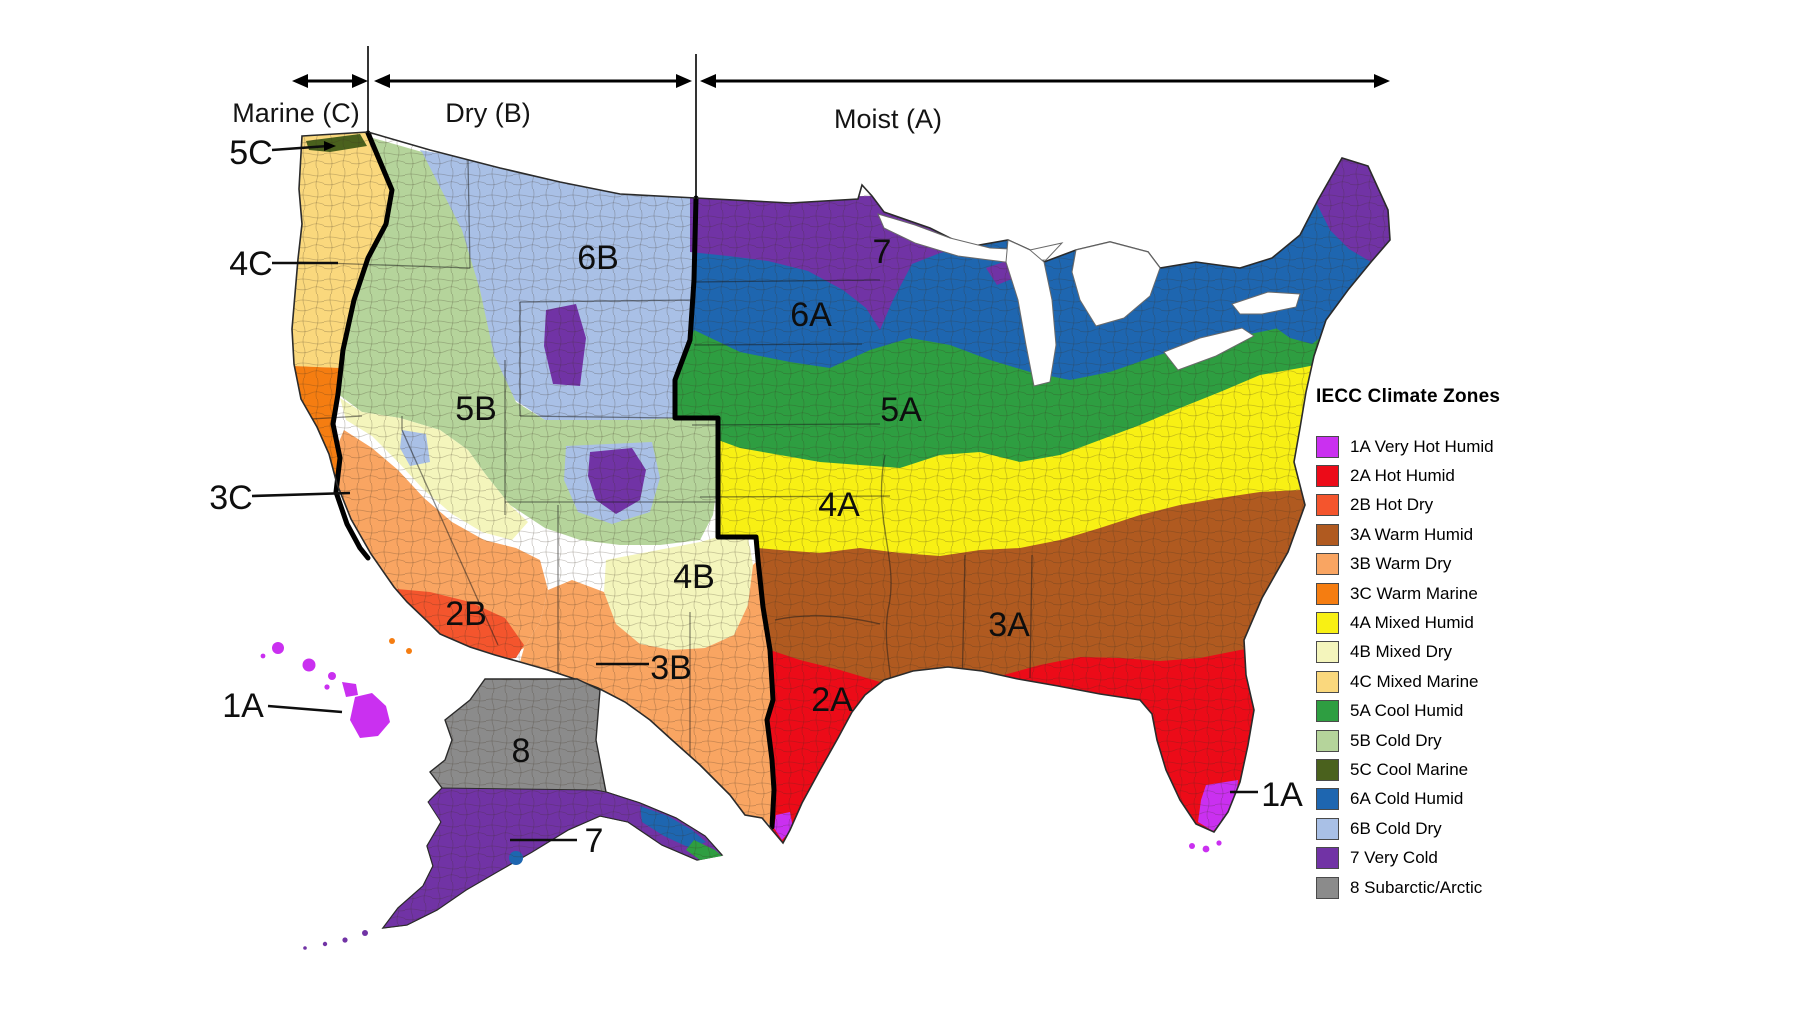 This screenshot has width=1800, height=1013. I want to click on hawaii-island-big-island, so click(370, 715).